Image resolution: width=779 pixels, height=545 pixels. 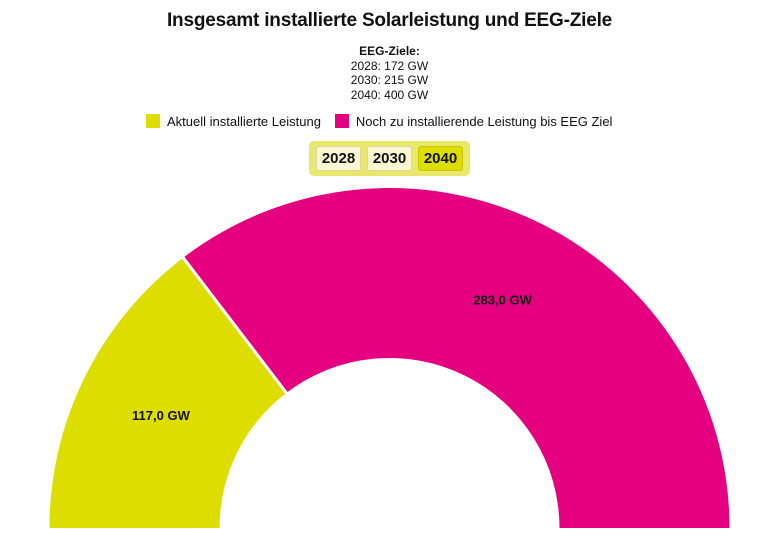 What do you see at coordinates (502, 299) in the screenshot?
I see `segment-label-remaining: 283,0 GW` at bounding box center [502, 299].